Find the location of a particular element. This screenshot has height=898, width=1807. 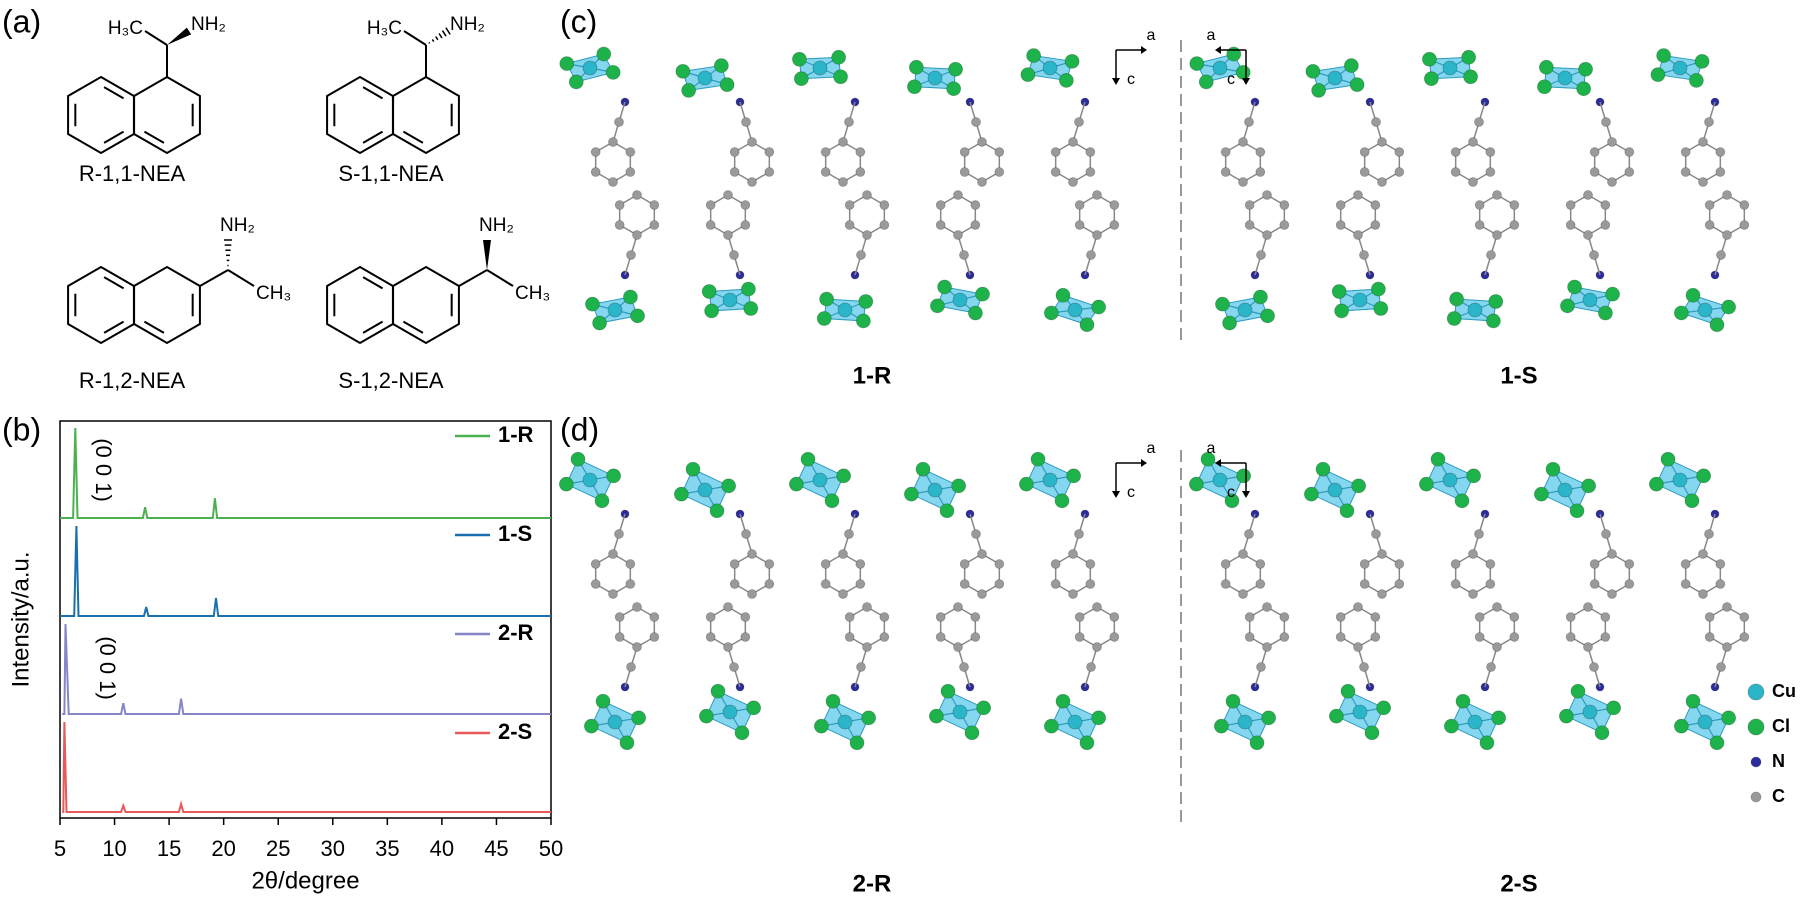

axis-letter: c is located at coordinates (1131, 79).